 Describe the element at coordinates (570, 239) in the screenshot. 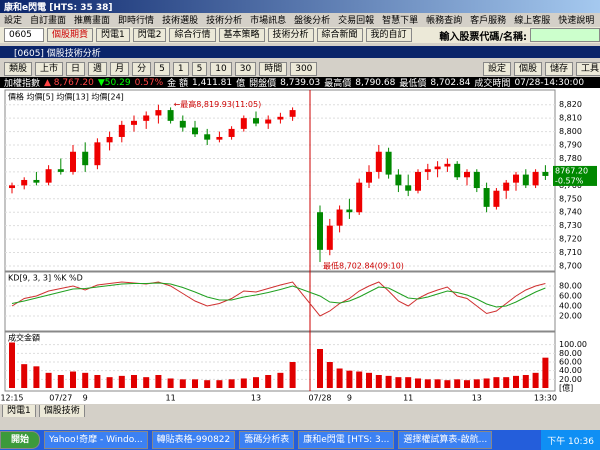

I see `y-tick-label: 8,720` at that location.